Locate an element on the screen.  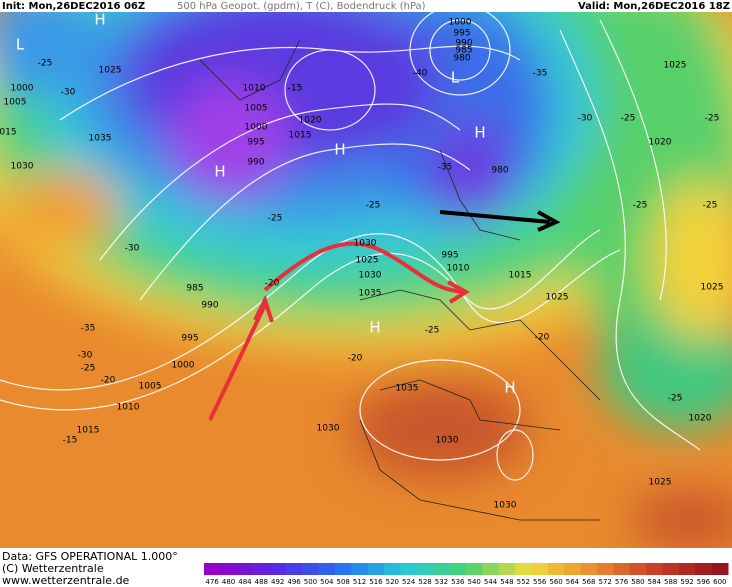
colorbar-label: 592 is located at coordinates (686, 582).